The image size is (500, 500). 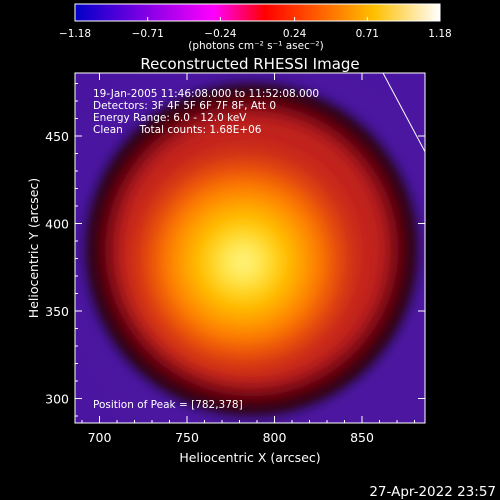 I want to click on colorbar-tick-label: −0.71, so click(x=148, y=34).